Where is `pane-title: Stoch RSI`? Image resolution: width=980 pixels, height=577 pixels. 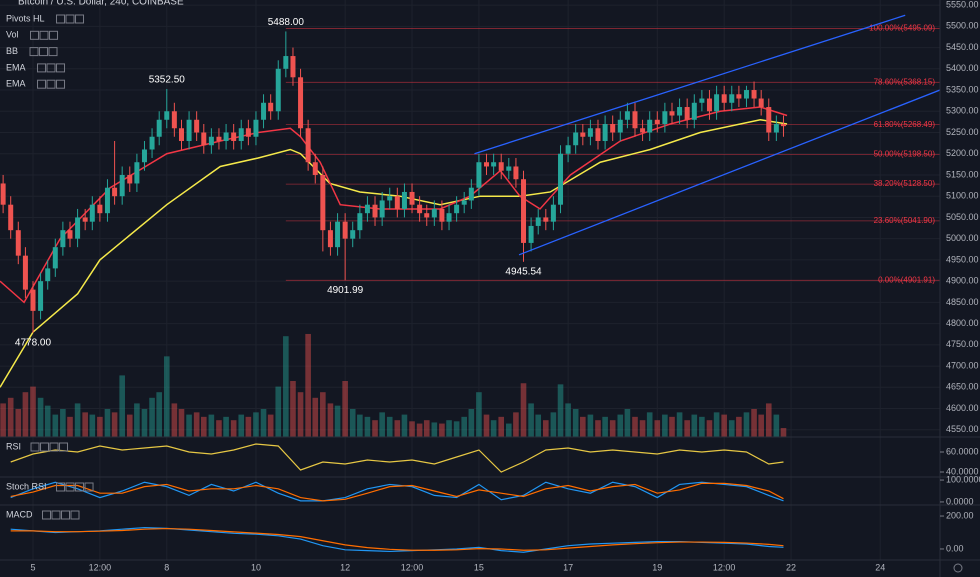 pane-title: Stoch RSI is located at coordinates (26, 486).